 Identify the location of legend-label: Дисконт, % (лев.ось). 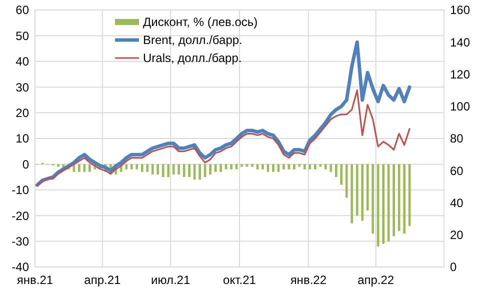
(200, 22).